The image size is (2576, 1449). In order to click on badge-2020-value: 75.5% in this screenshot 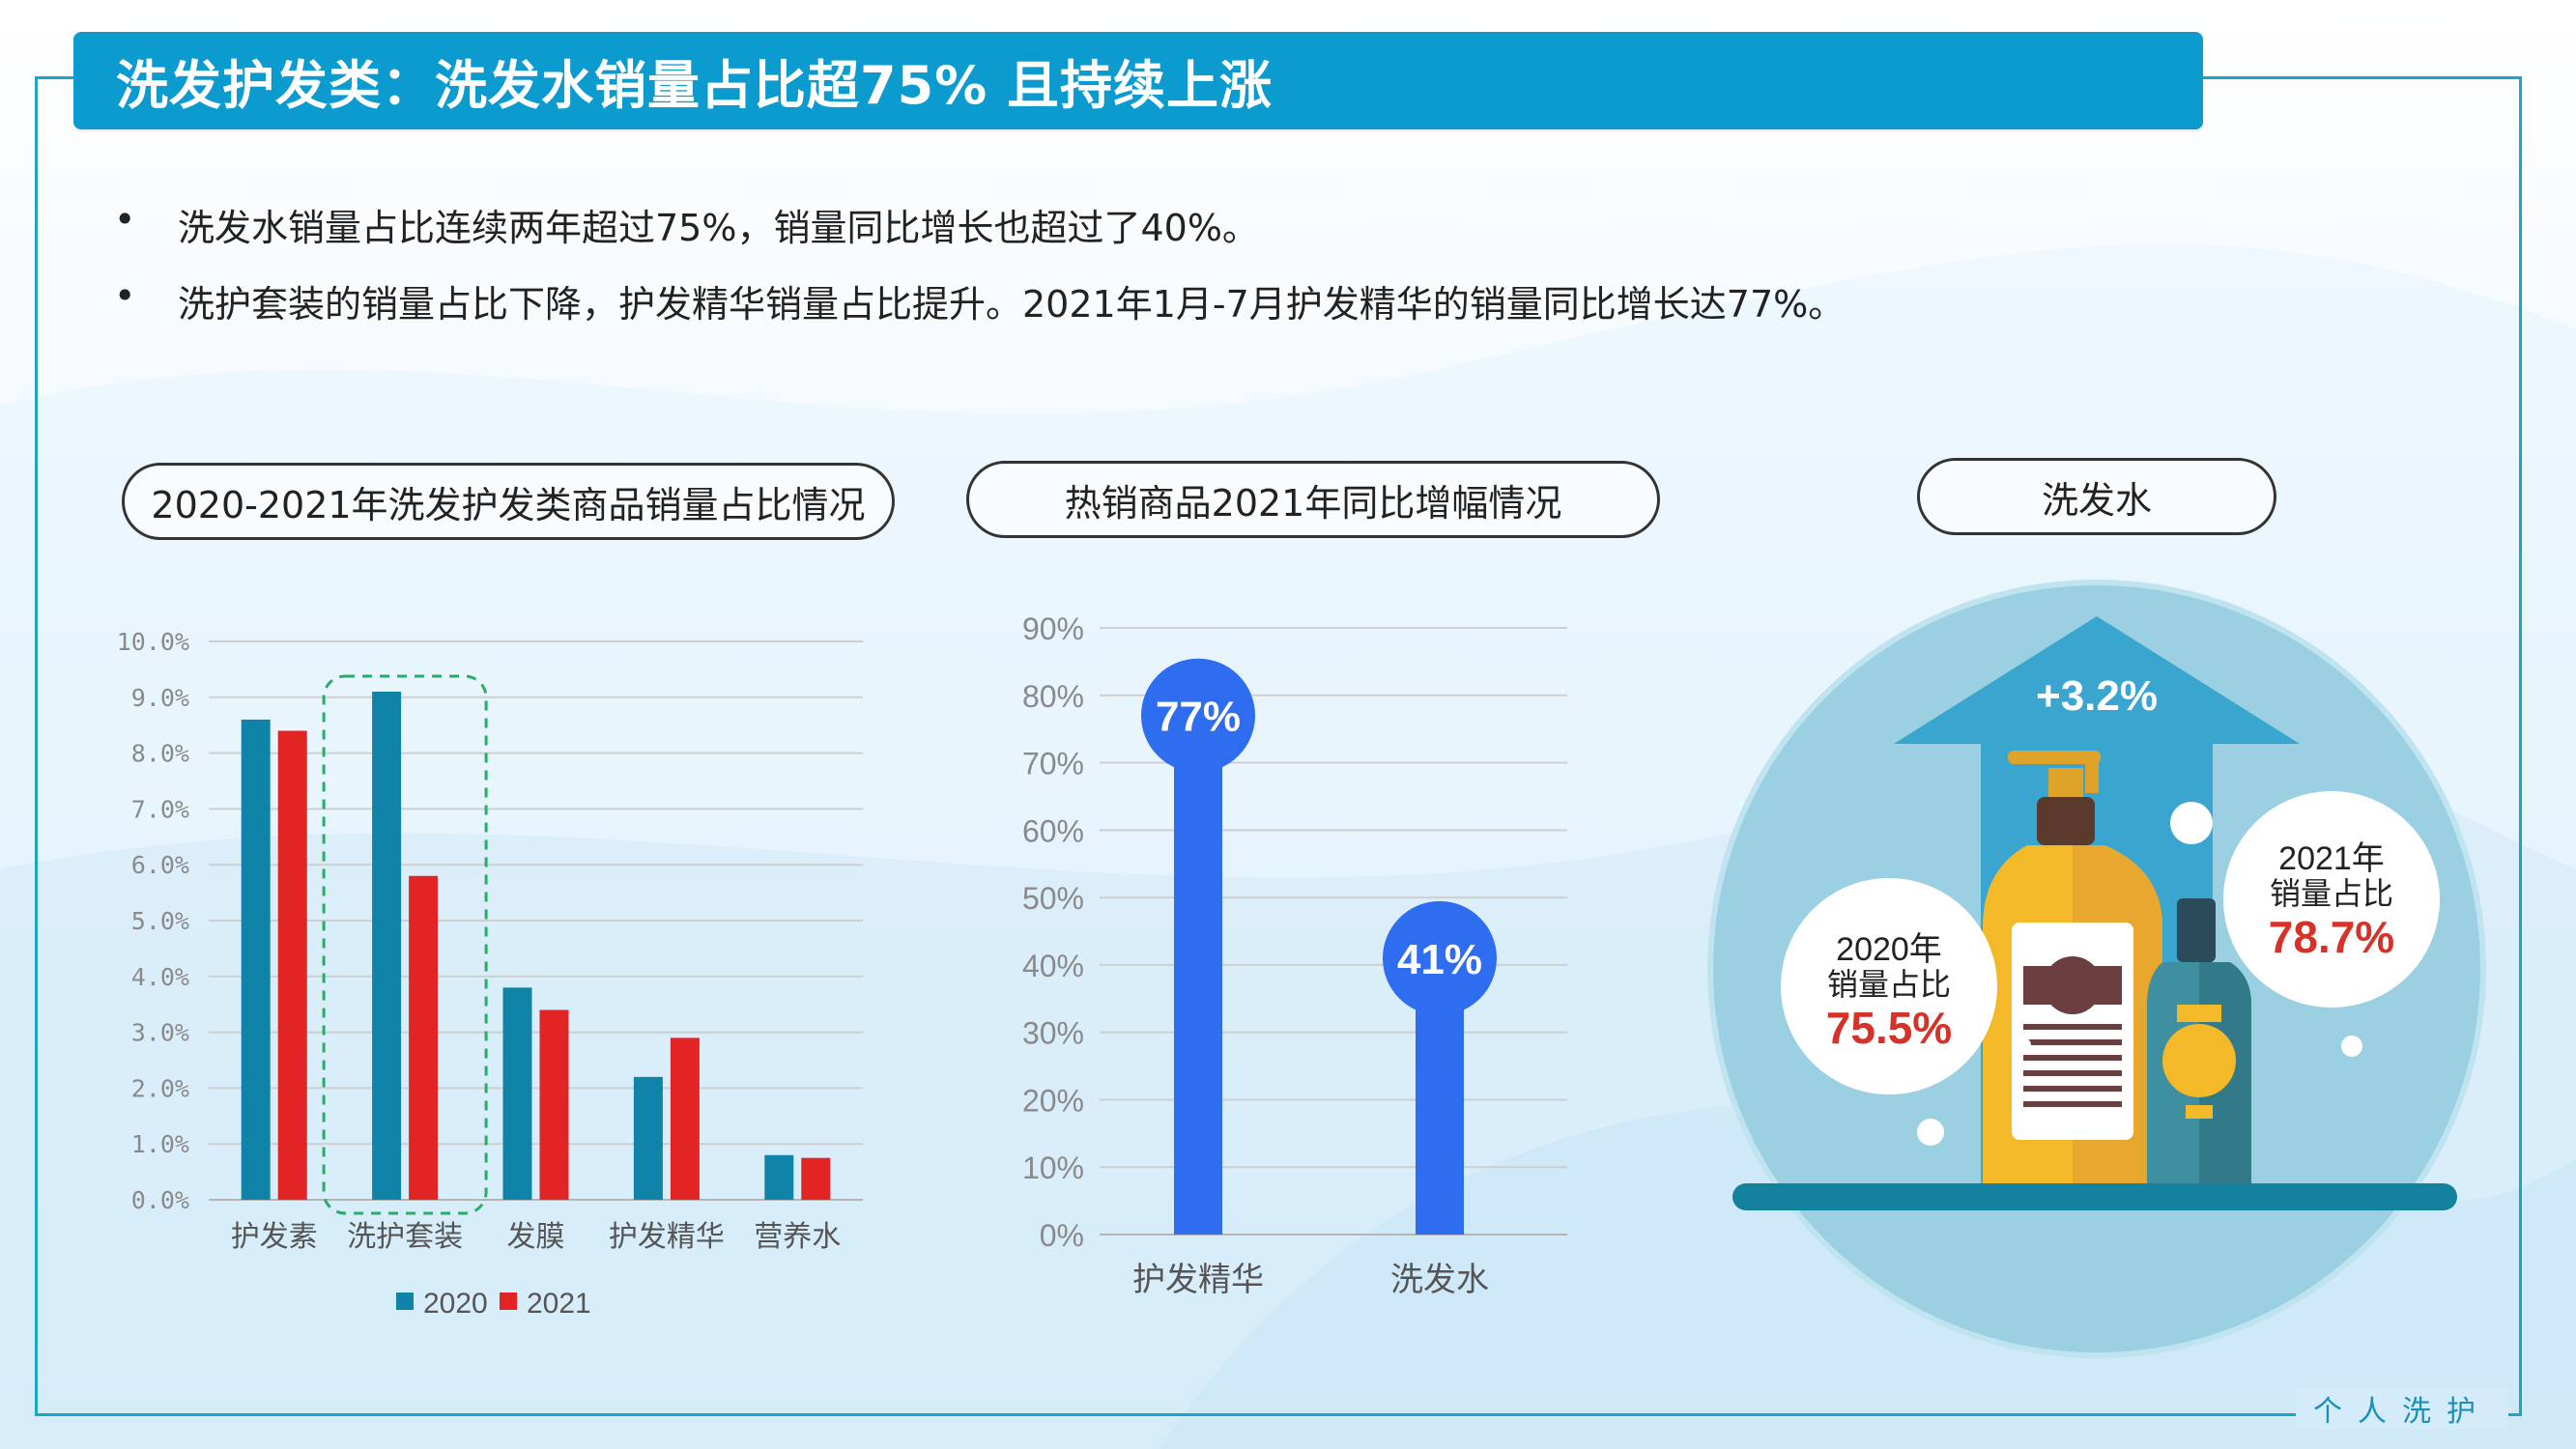, I will do `click(1889, 1028)`.